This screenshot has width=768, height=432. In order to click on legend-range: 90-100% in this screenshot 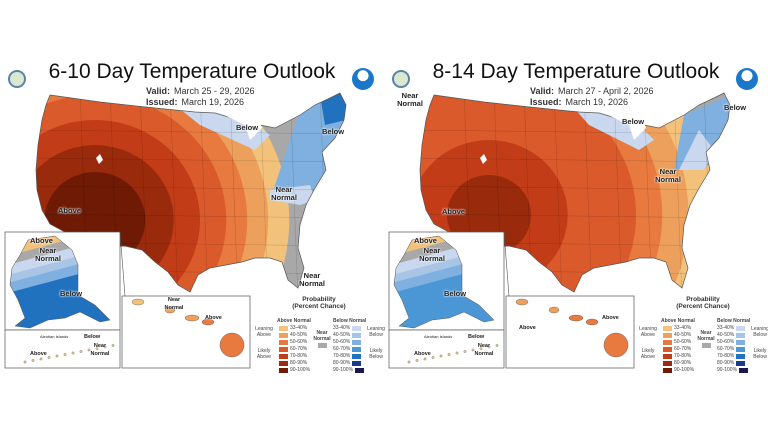, I will do `click(343, 370)`.